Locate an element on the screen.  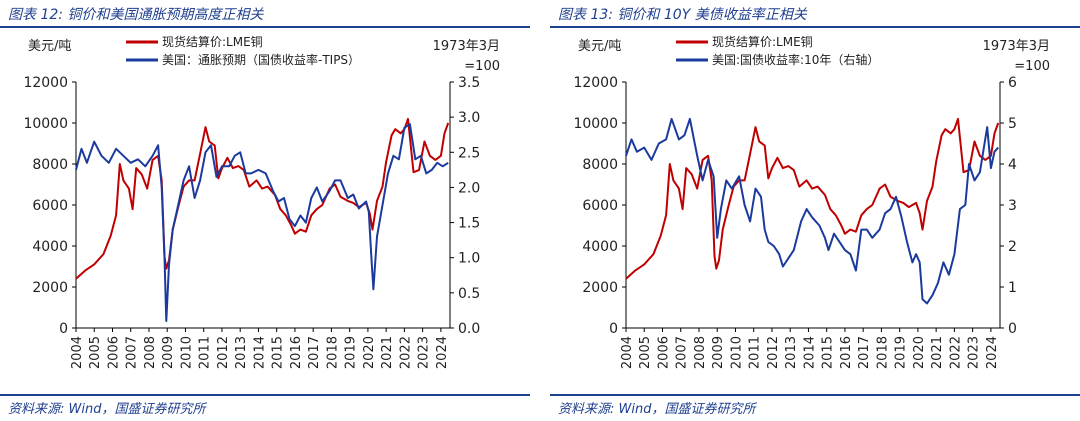
y-right-tick-label: 1 is located at coordinates (1012, 288).